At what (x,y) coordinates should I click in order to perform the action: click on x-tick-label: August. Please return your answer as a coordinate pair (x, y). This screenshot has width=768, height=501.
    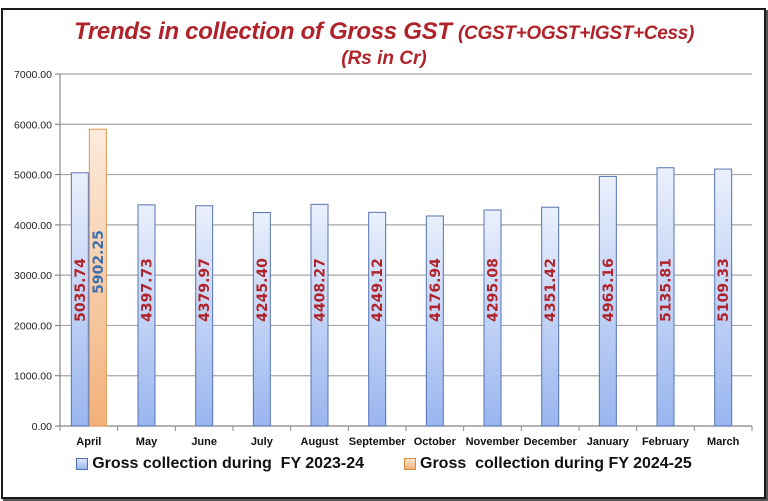
    Looking at the image, I should click on (320, 442).